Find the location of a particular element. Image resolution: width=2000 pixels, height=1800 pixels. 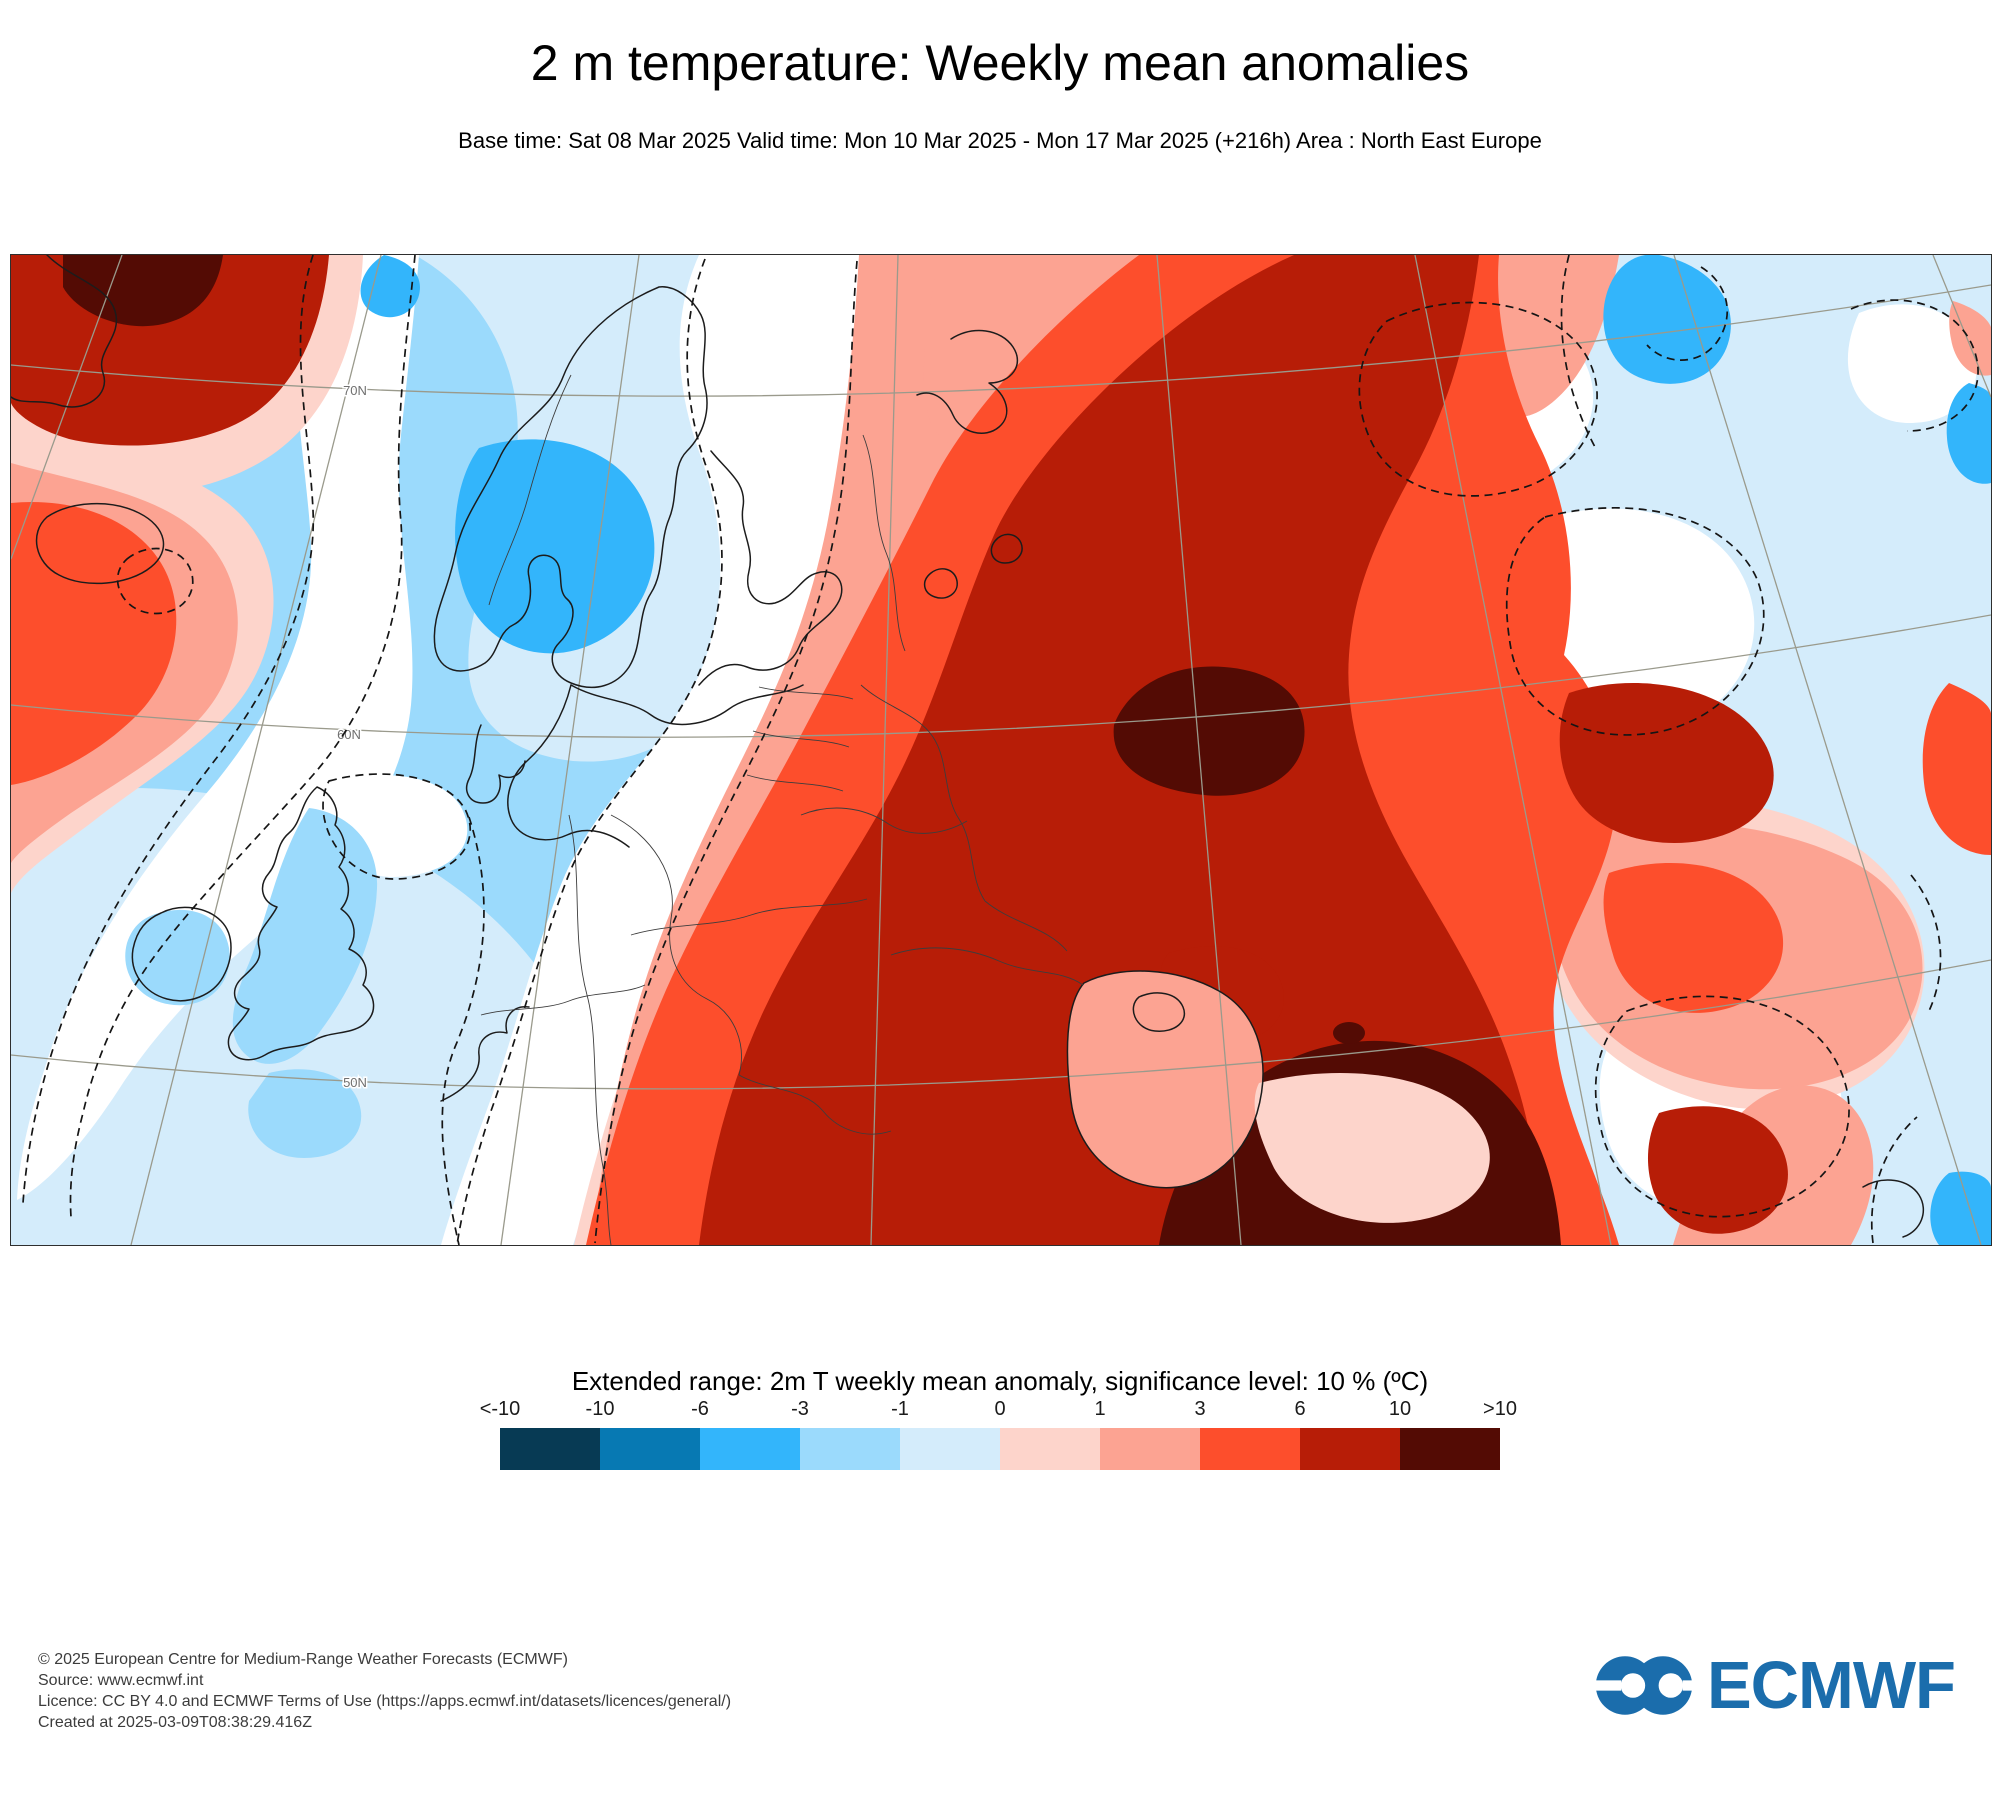

legend-tick: -6 is located at coordinates (700, 1409).